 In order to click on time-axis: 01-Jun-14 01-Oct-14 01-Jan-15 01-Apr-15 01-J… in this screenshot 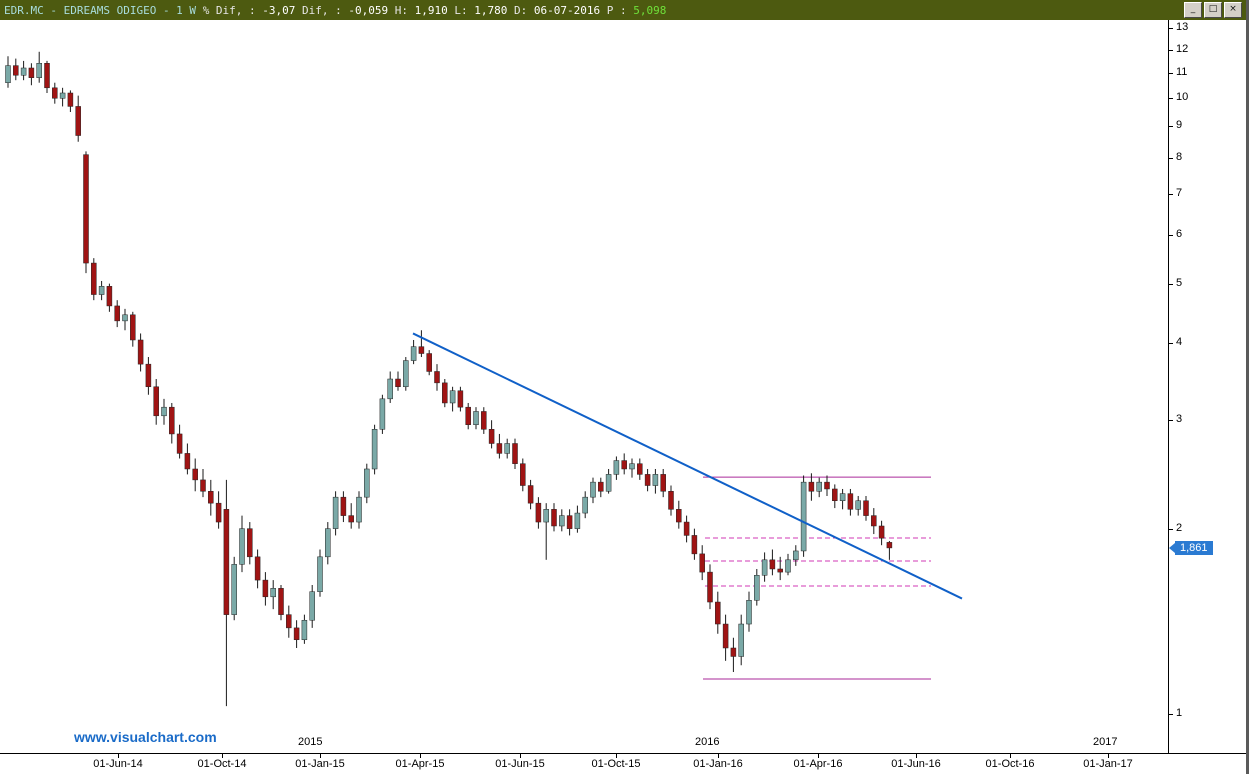, I will do `click(623, 763)`.